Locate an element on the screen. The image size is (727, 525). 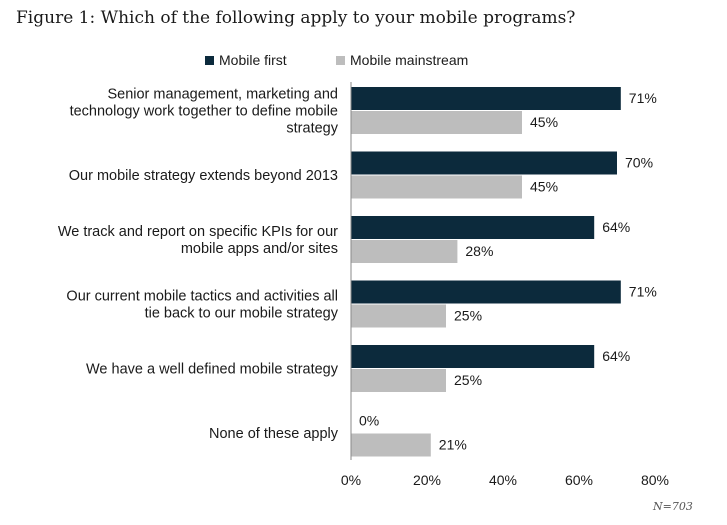
legend-label-mobile-mainstream: Mobile mainstream is located at coordinates (409, 60).